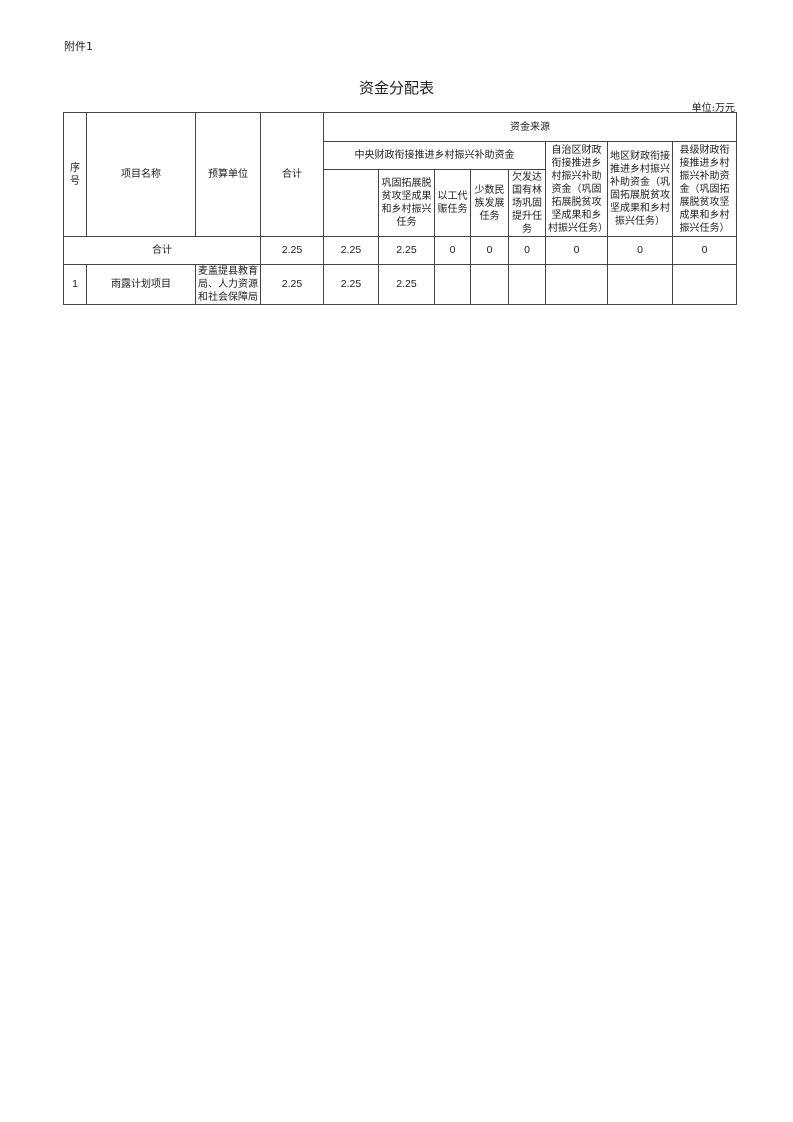  What do you see at coordinates (228, 174) in the screenshot?
I see `header-budget-unit: 预算单位` at bounding box center [228, 174].